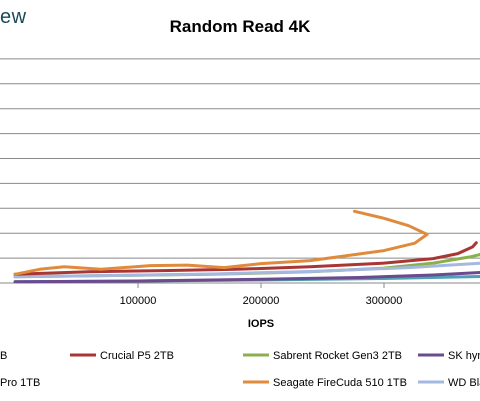 The image size is (480, 401). I want to click on logo-fragment: ew, so click(13, 17).